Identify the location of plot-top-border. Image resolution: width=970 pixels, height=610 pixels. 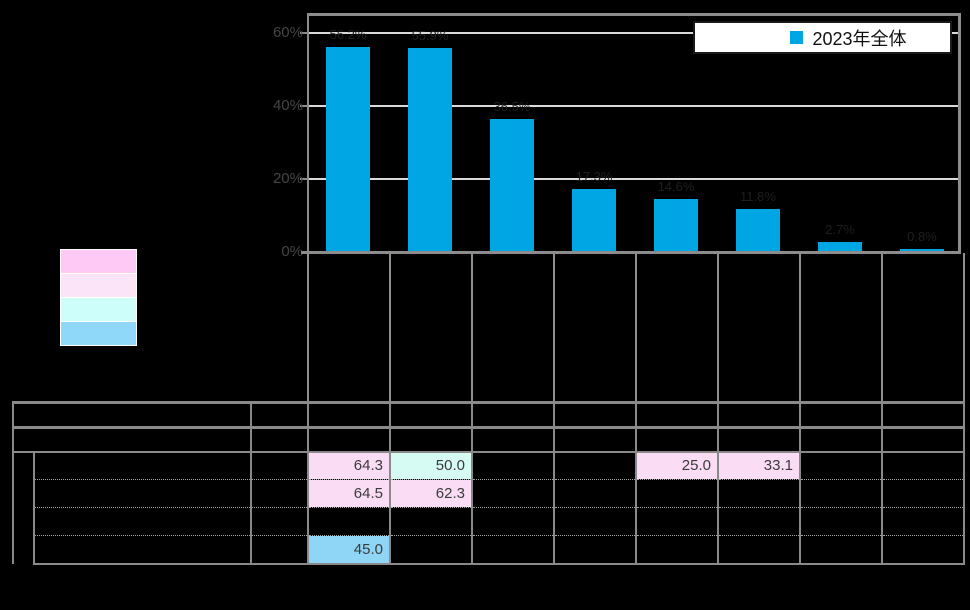
(634, 14).